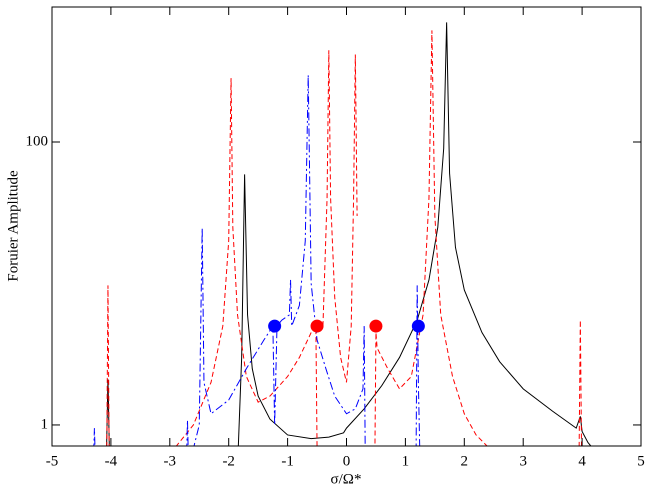 The height and width of the screenshot is (491, 654). Describe the element at coordinates (347, 461) in the screenshot. I see `x-tick-label: 0` at that location.